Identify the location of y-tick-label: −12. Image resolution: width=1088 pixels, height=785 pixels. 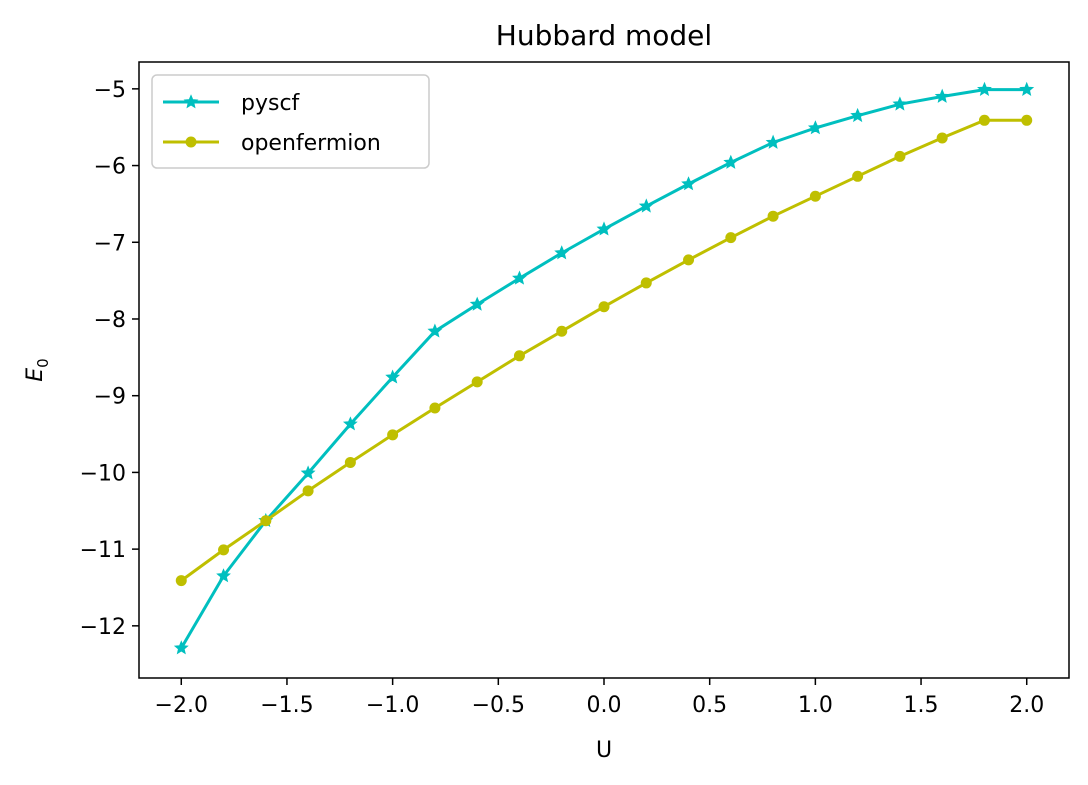
(103, 627).